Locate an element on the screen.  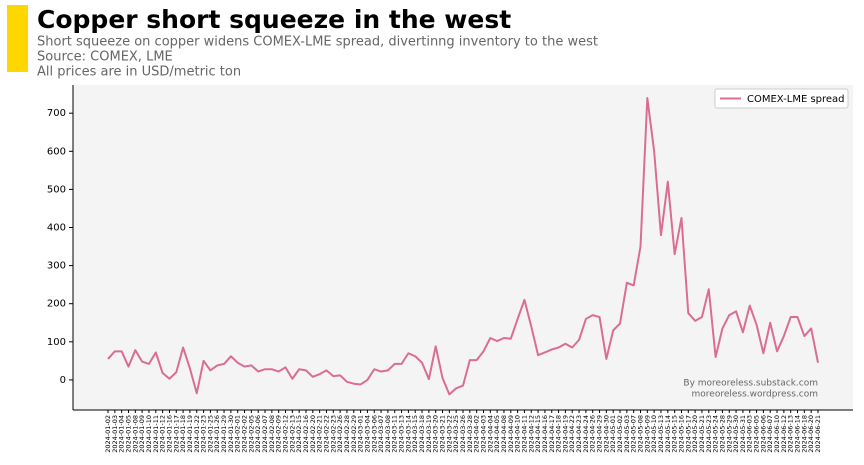
x-tick-label: 2024-04-24 is located at coordinates (586, 434).